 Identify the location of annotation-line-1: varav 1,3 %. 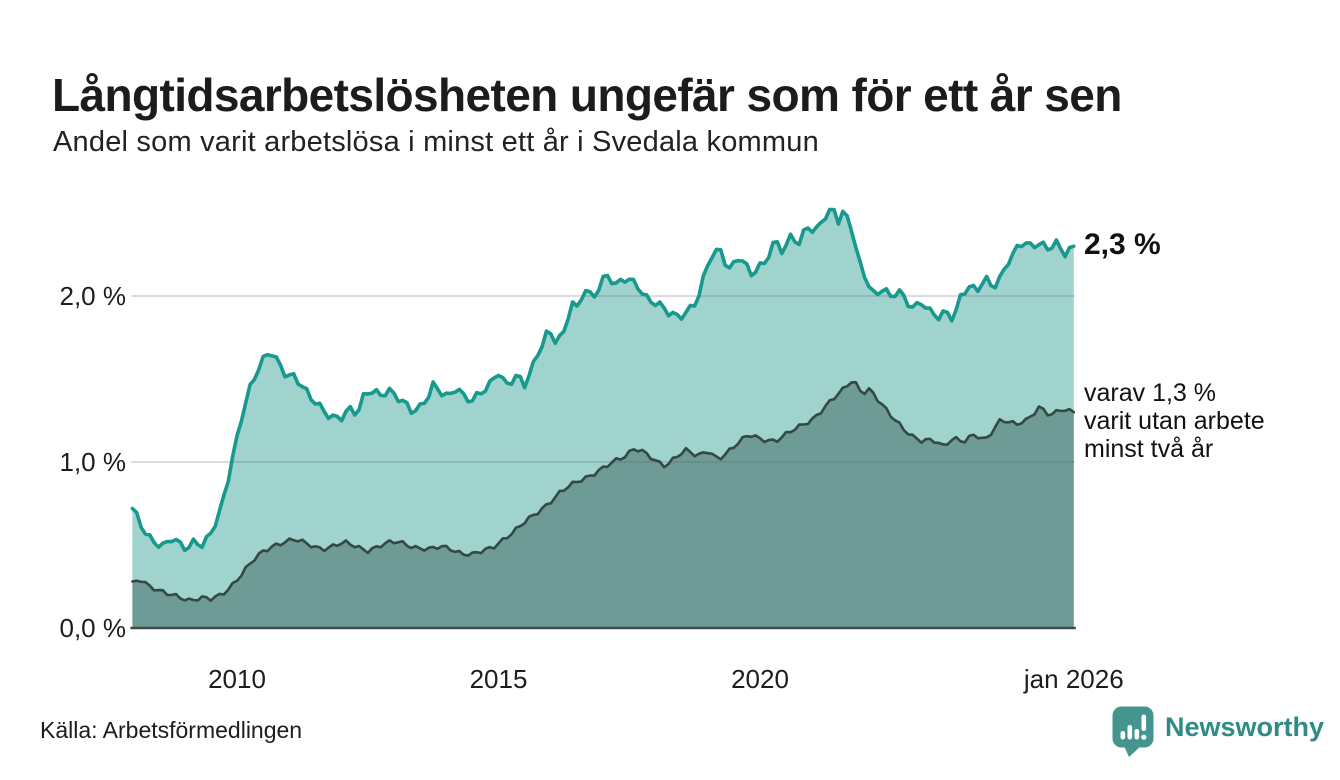
(1150, 393).